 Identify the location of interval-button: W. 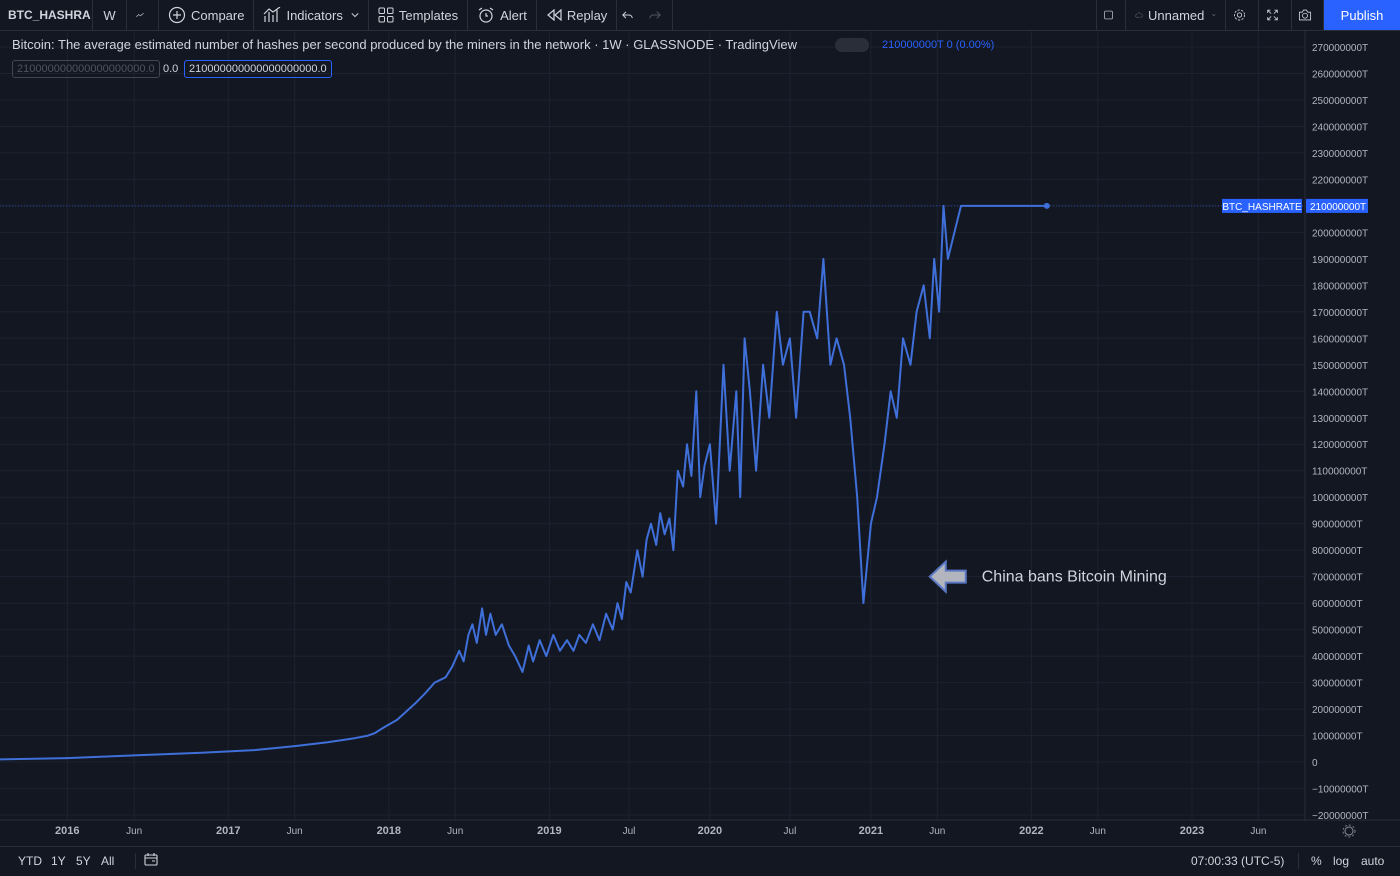
(110, 15).